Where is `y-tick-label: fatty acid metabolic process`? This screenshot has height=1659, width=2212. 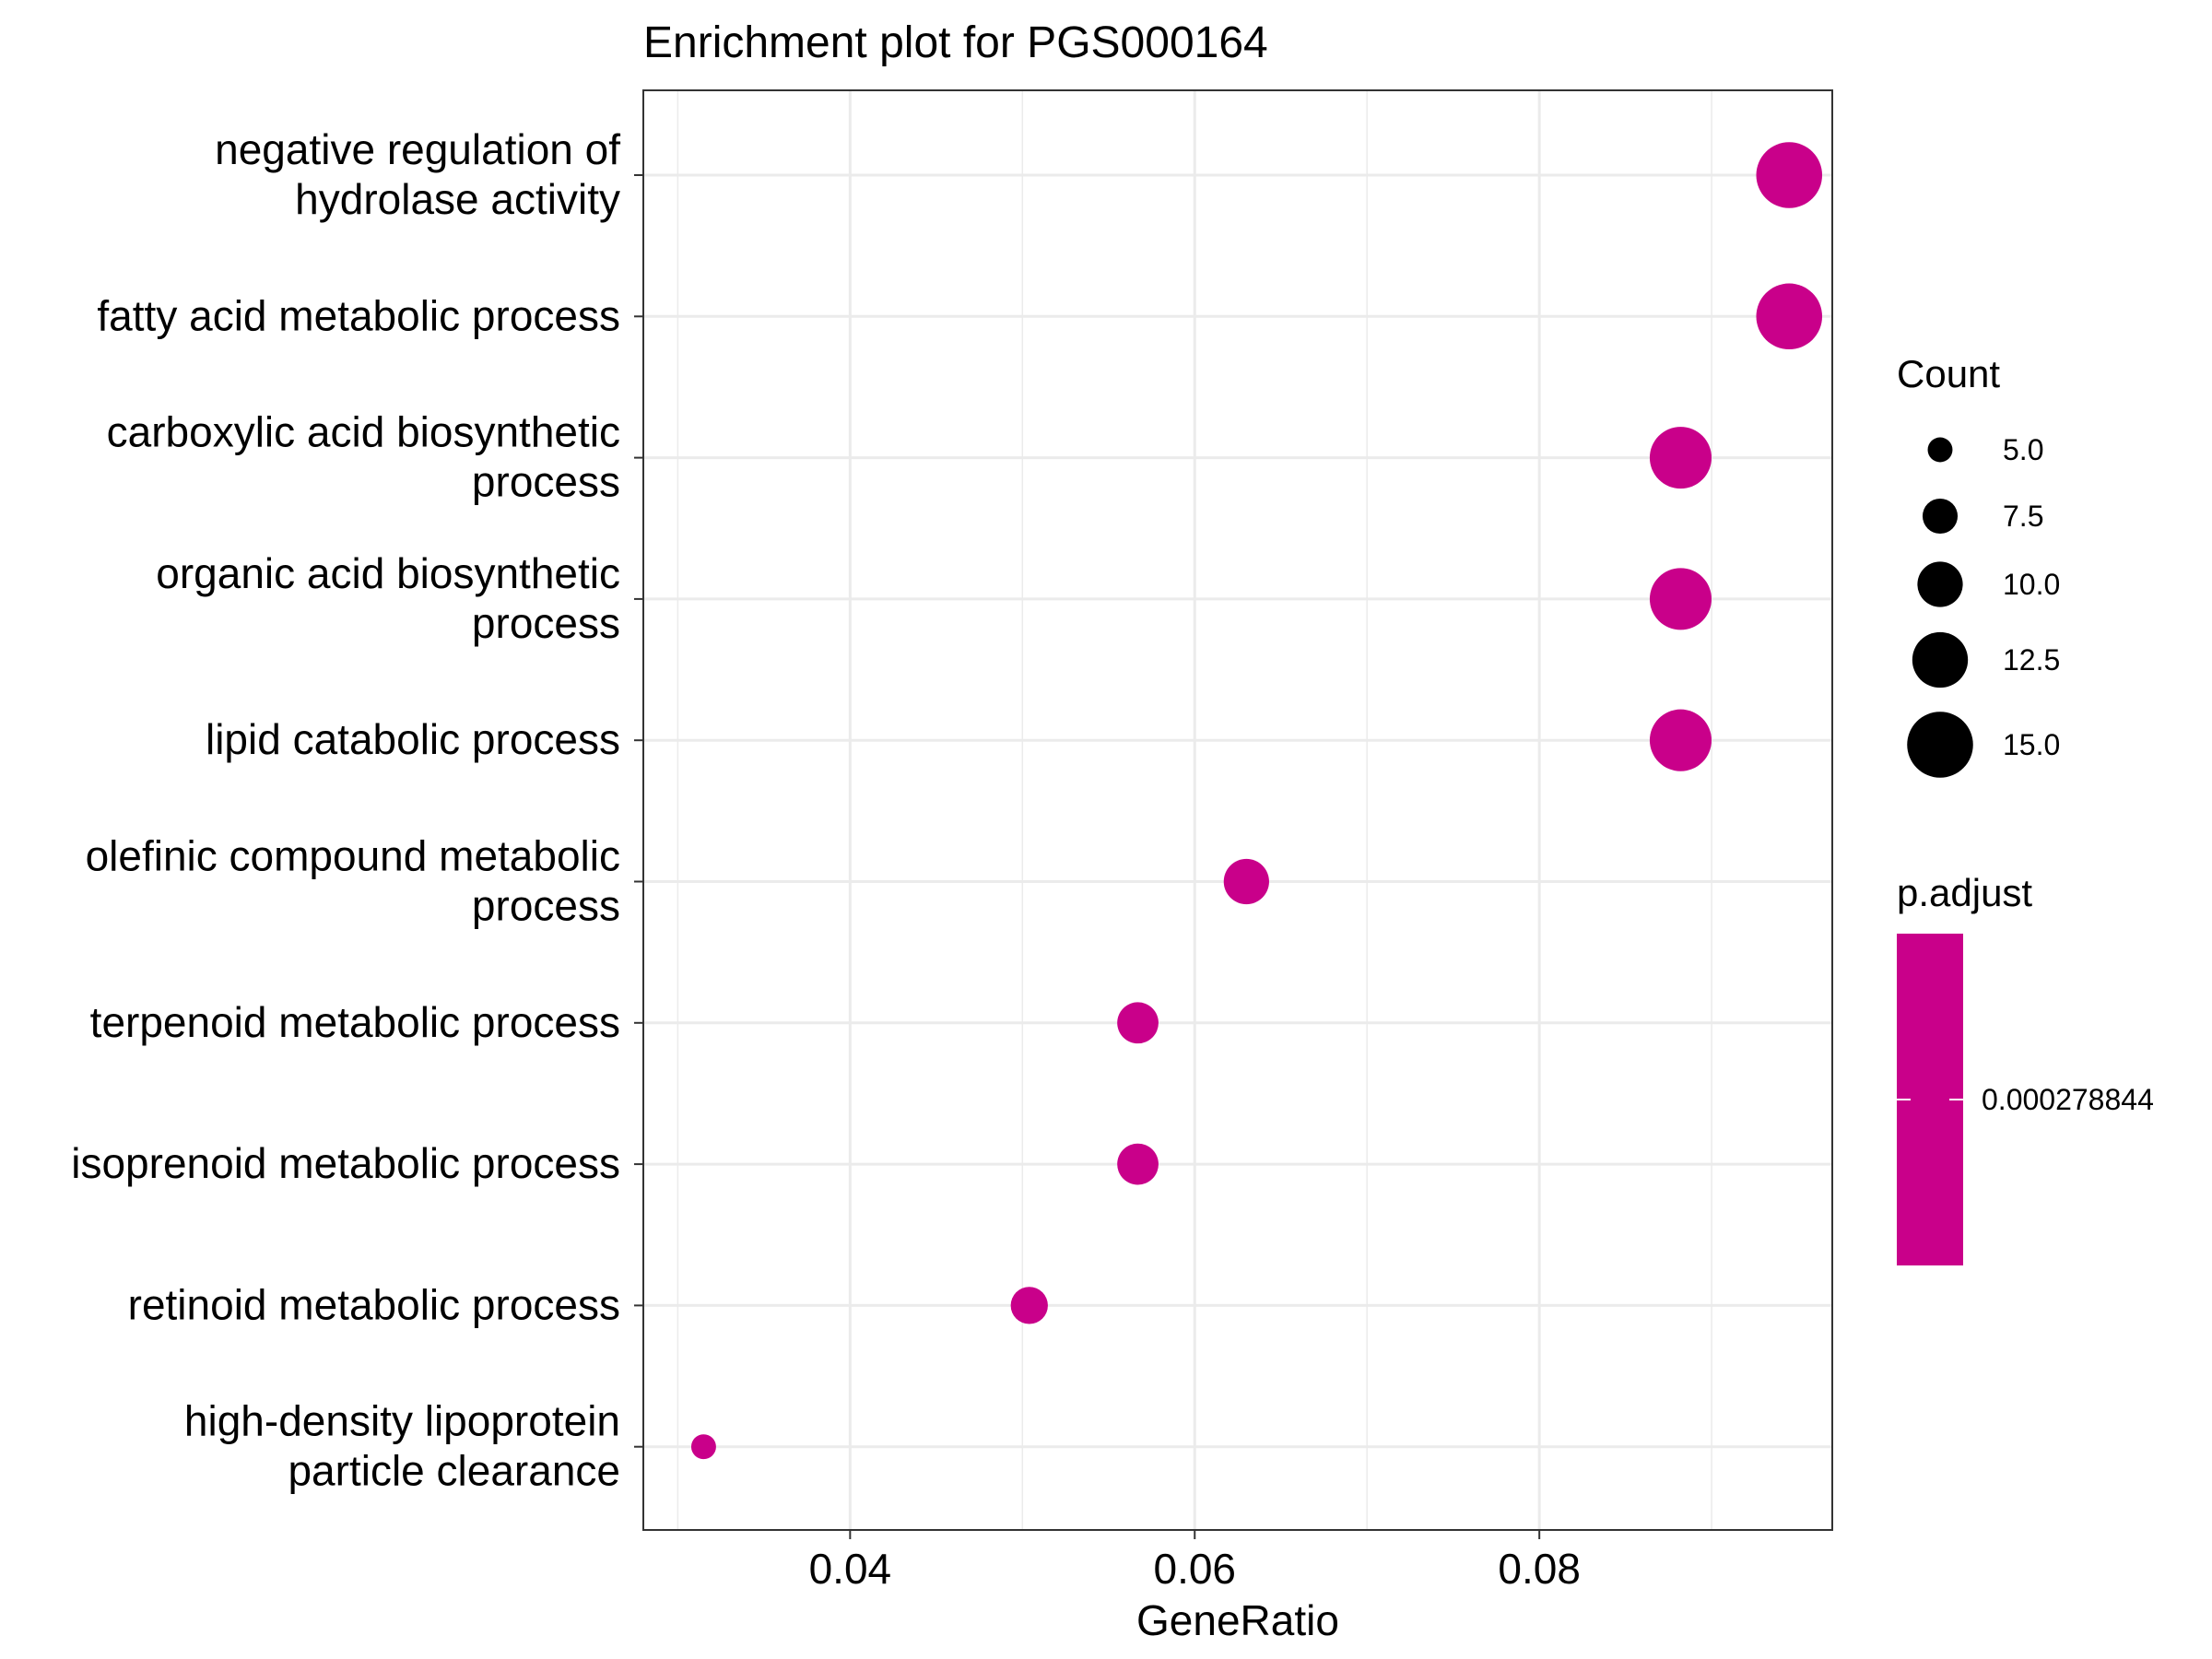
y-tick-label: fatty acid metabolic process is located at coordinates (358, 315).